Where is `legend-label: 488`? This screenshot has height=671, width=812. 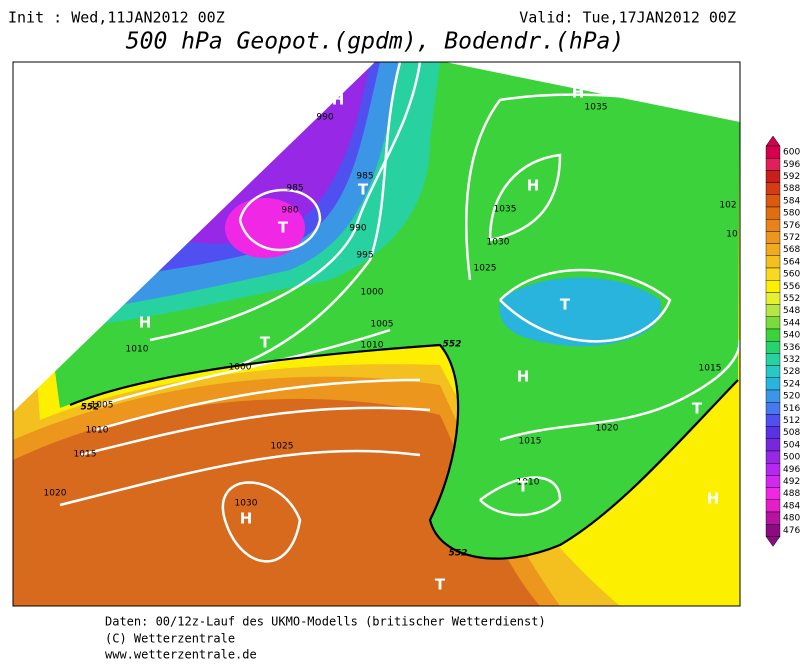 legend-label: 488 is located at coordinates (791, 494).